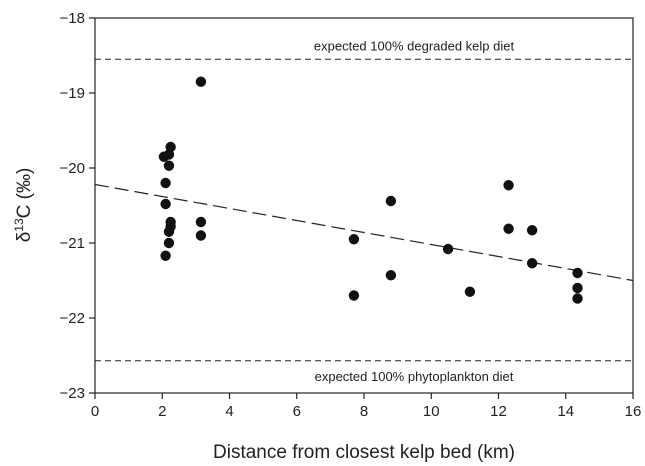 The width and height of the screenshot is (645, 466). I want to click on y-tick-label: −22, so click(72, 318).